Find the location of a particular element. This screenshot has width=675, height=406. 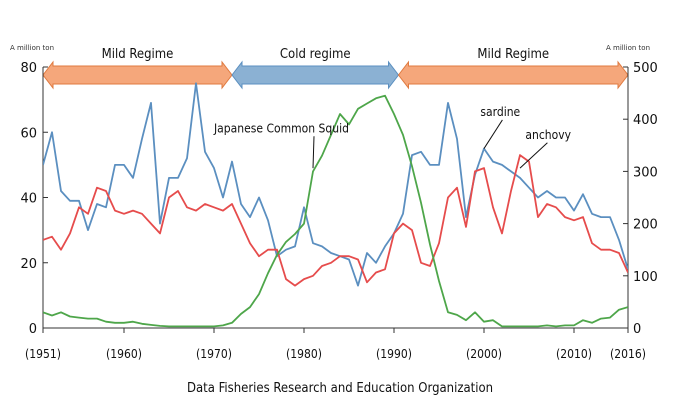

right-tick-label: 300 is located at coordinates (645, 172).